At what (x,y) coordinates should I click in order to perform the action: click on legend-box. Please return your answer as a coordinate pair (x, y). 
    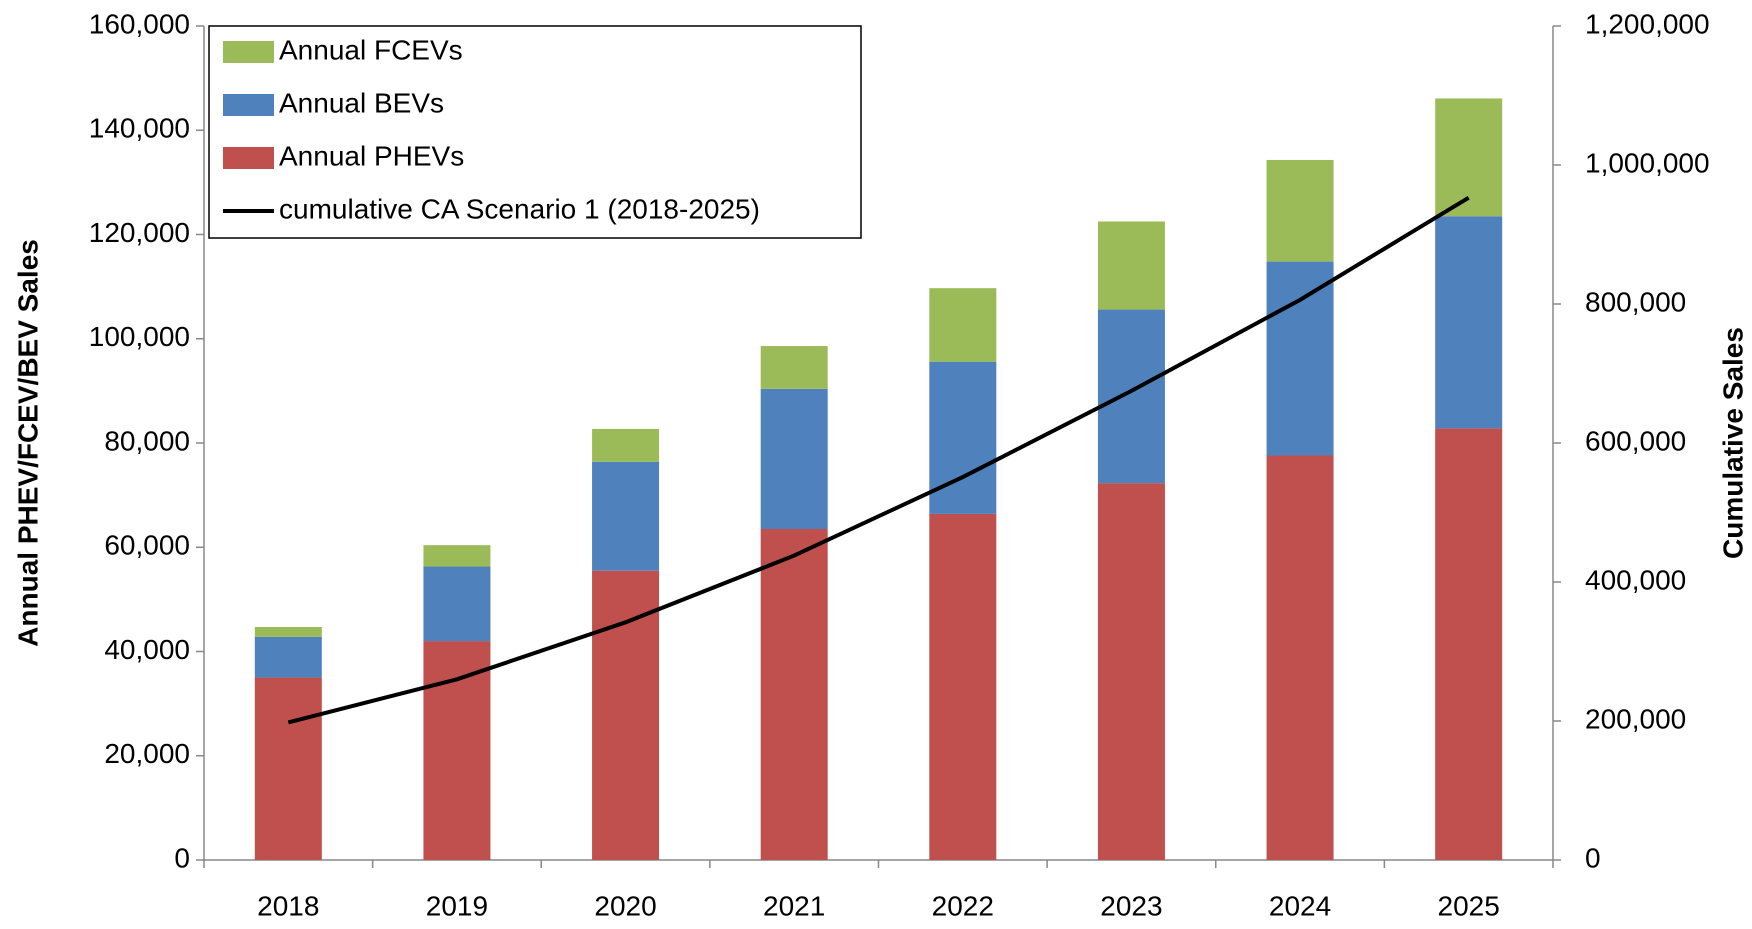
    Looking at the image, I should click on (535, 132).